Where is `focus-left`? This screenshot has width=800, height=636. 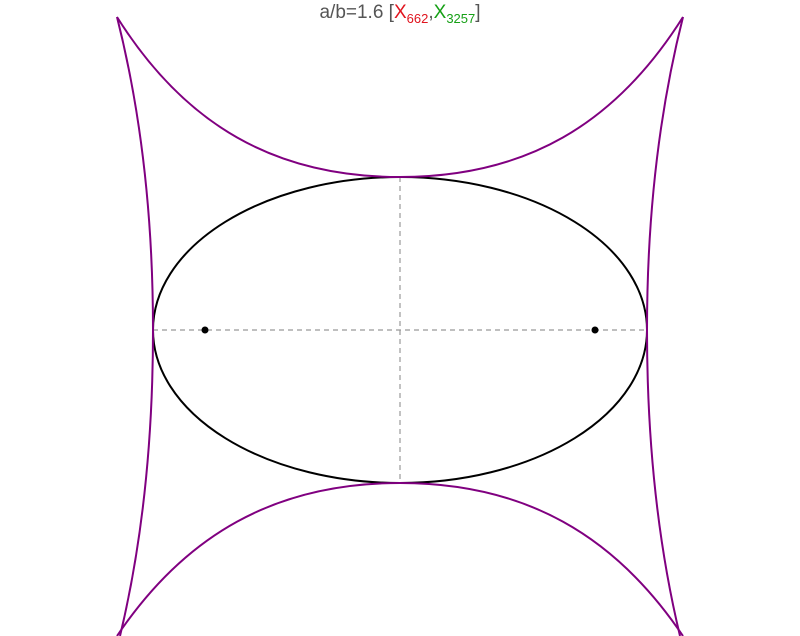
focus-left is located at coordinates (205, 330).